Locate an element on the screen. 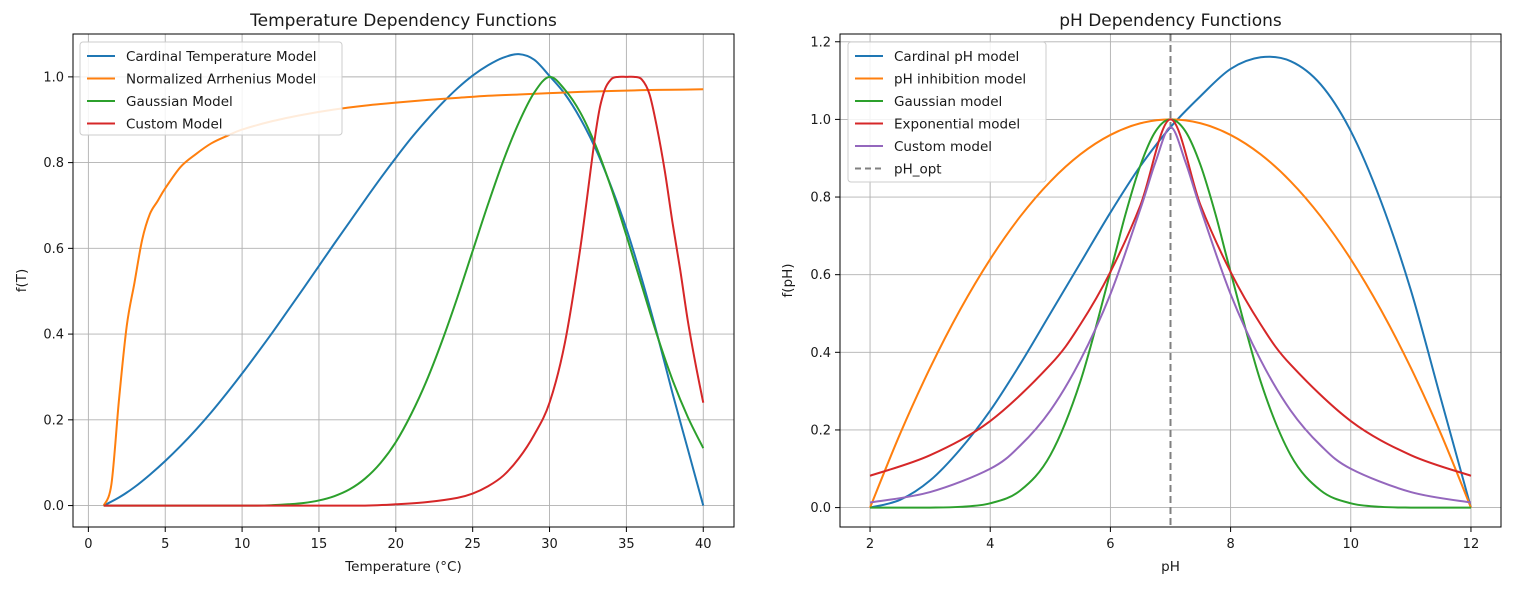 This screenshot has width=1532, height=594. temp-legend-label-0: Cardinal Temperature Model is located at coordinates (221, 57).